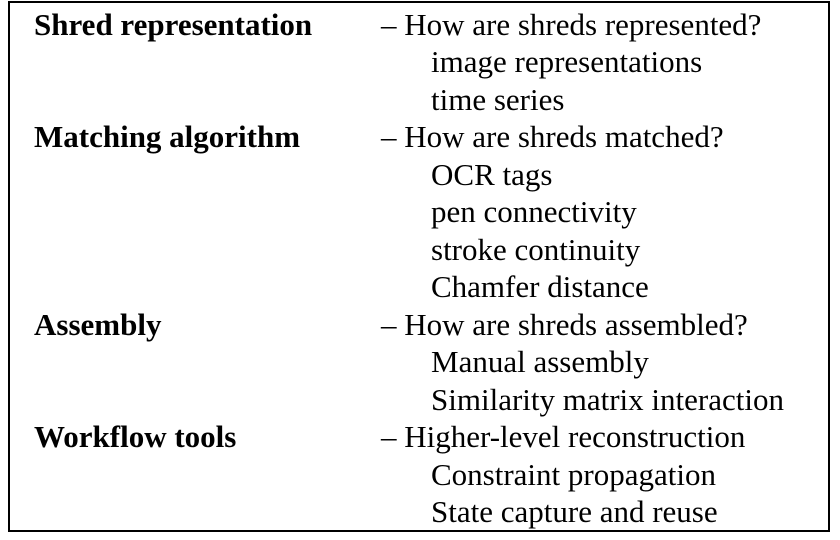 The height and width of the screenshot is (540, 840). I want to click on section-heading: Matching algorithm, so click(167, 136).